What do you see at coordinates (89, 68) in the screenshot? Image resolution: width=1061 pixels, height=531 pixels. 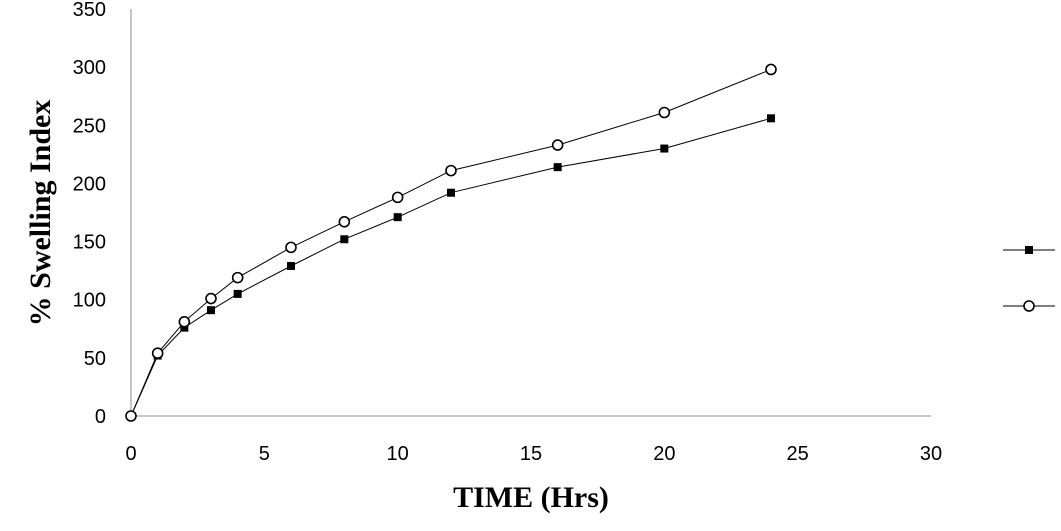 I see `y-tick-label: 300` at bounding box center [89, 68].